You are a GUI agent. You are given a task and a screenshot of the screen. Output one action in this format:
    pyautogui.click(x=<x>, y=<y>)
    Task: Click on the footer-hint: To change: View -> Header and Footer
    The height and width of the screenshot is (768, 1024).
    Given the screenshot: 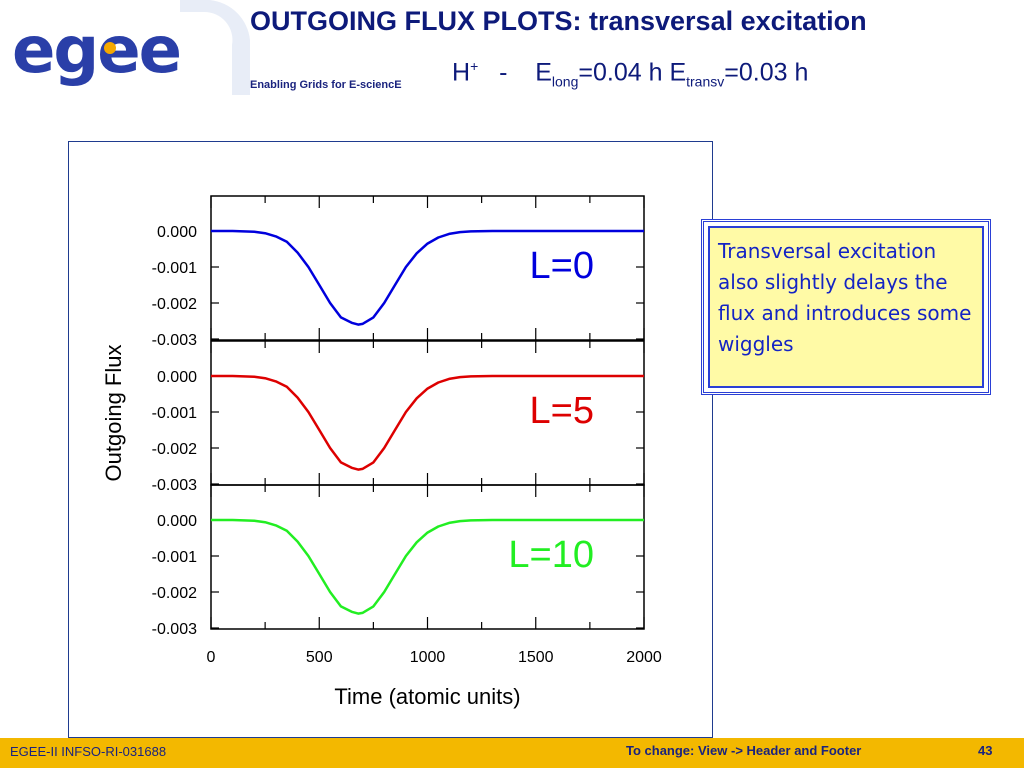 What is the action you would take?
    pyautogui.click(x=744, y=750)
    